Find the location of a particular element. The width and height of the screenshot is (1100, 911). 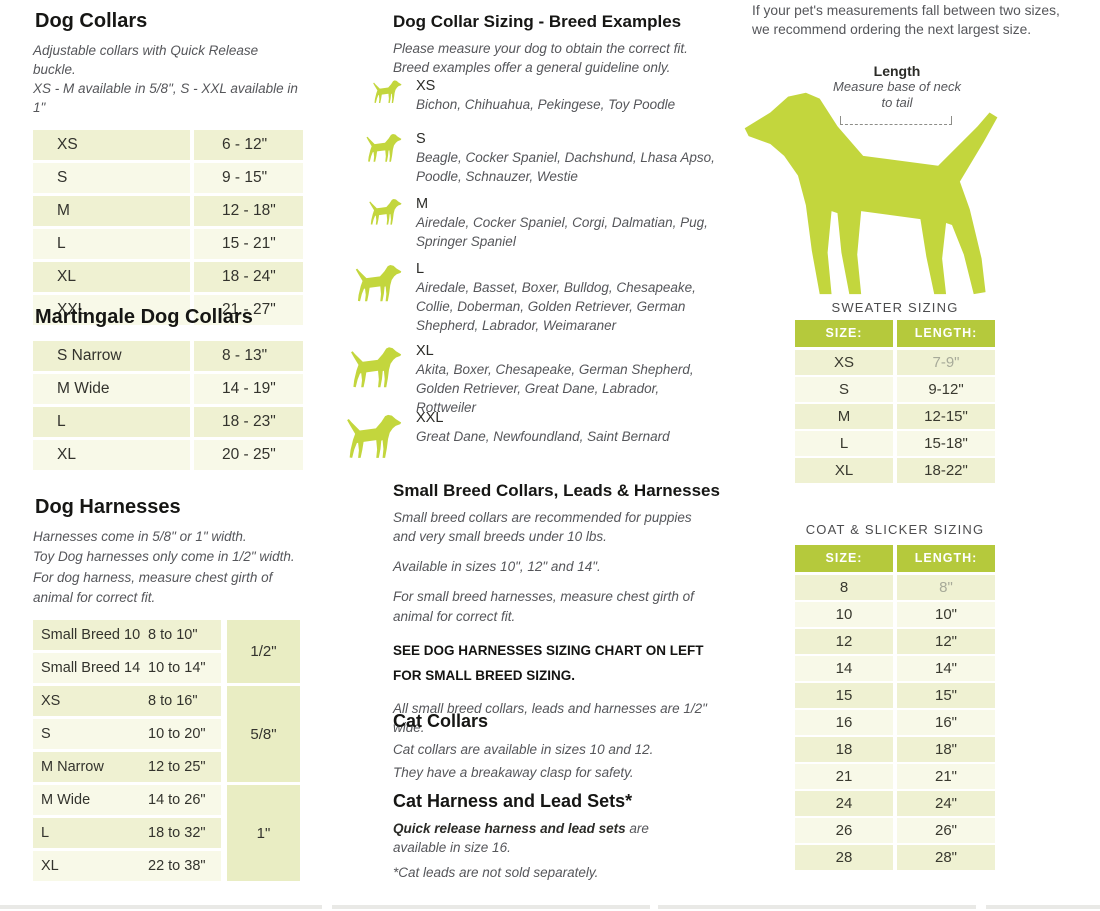

range-cell: 8 to 16" is located at coordinates (173, 701).